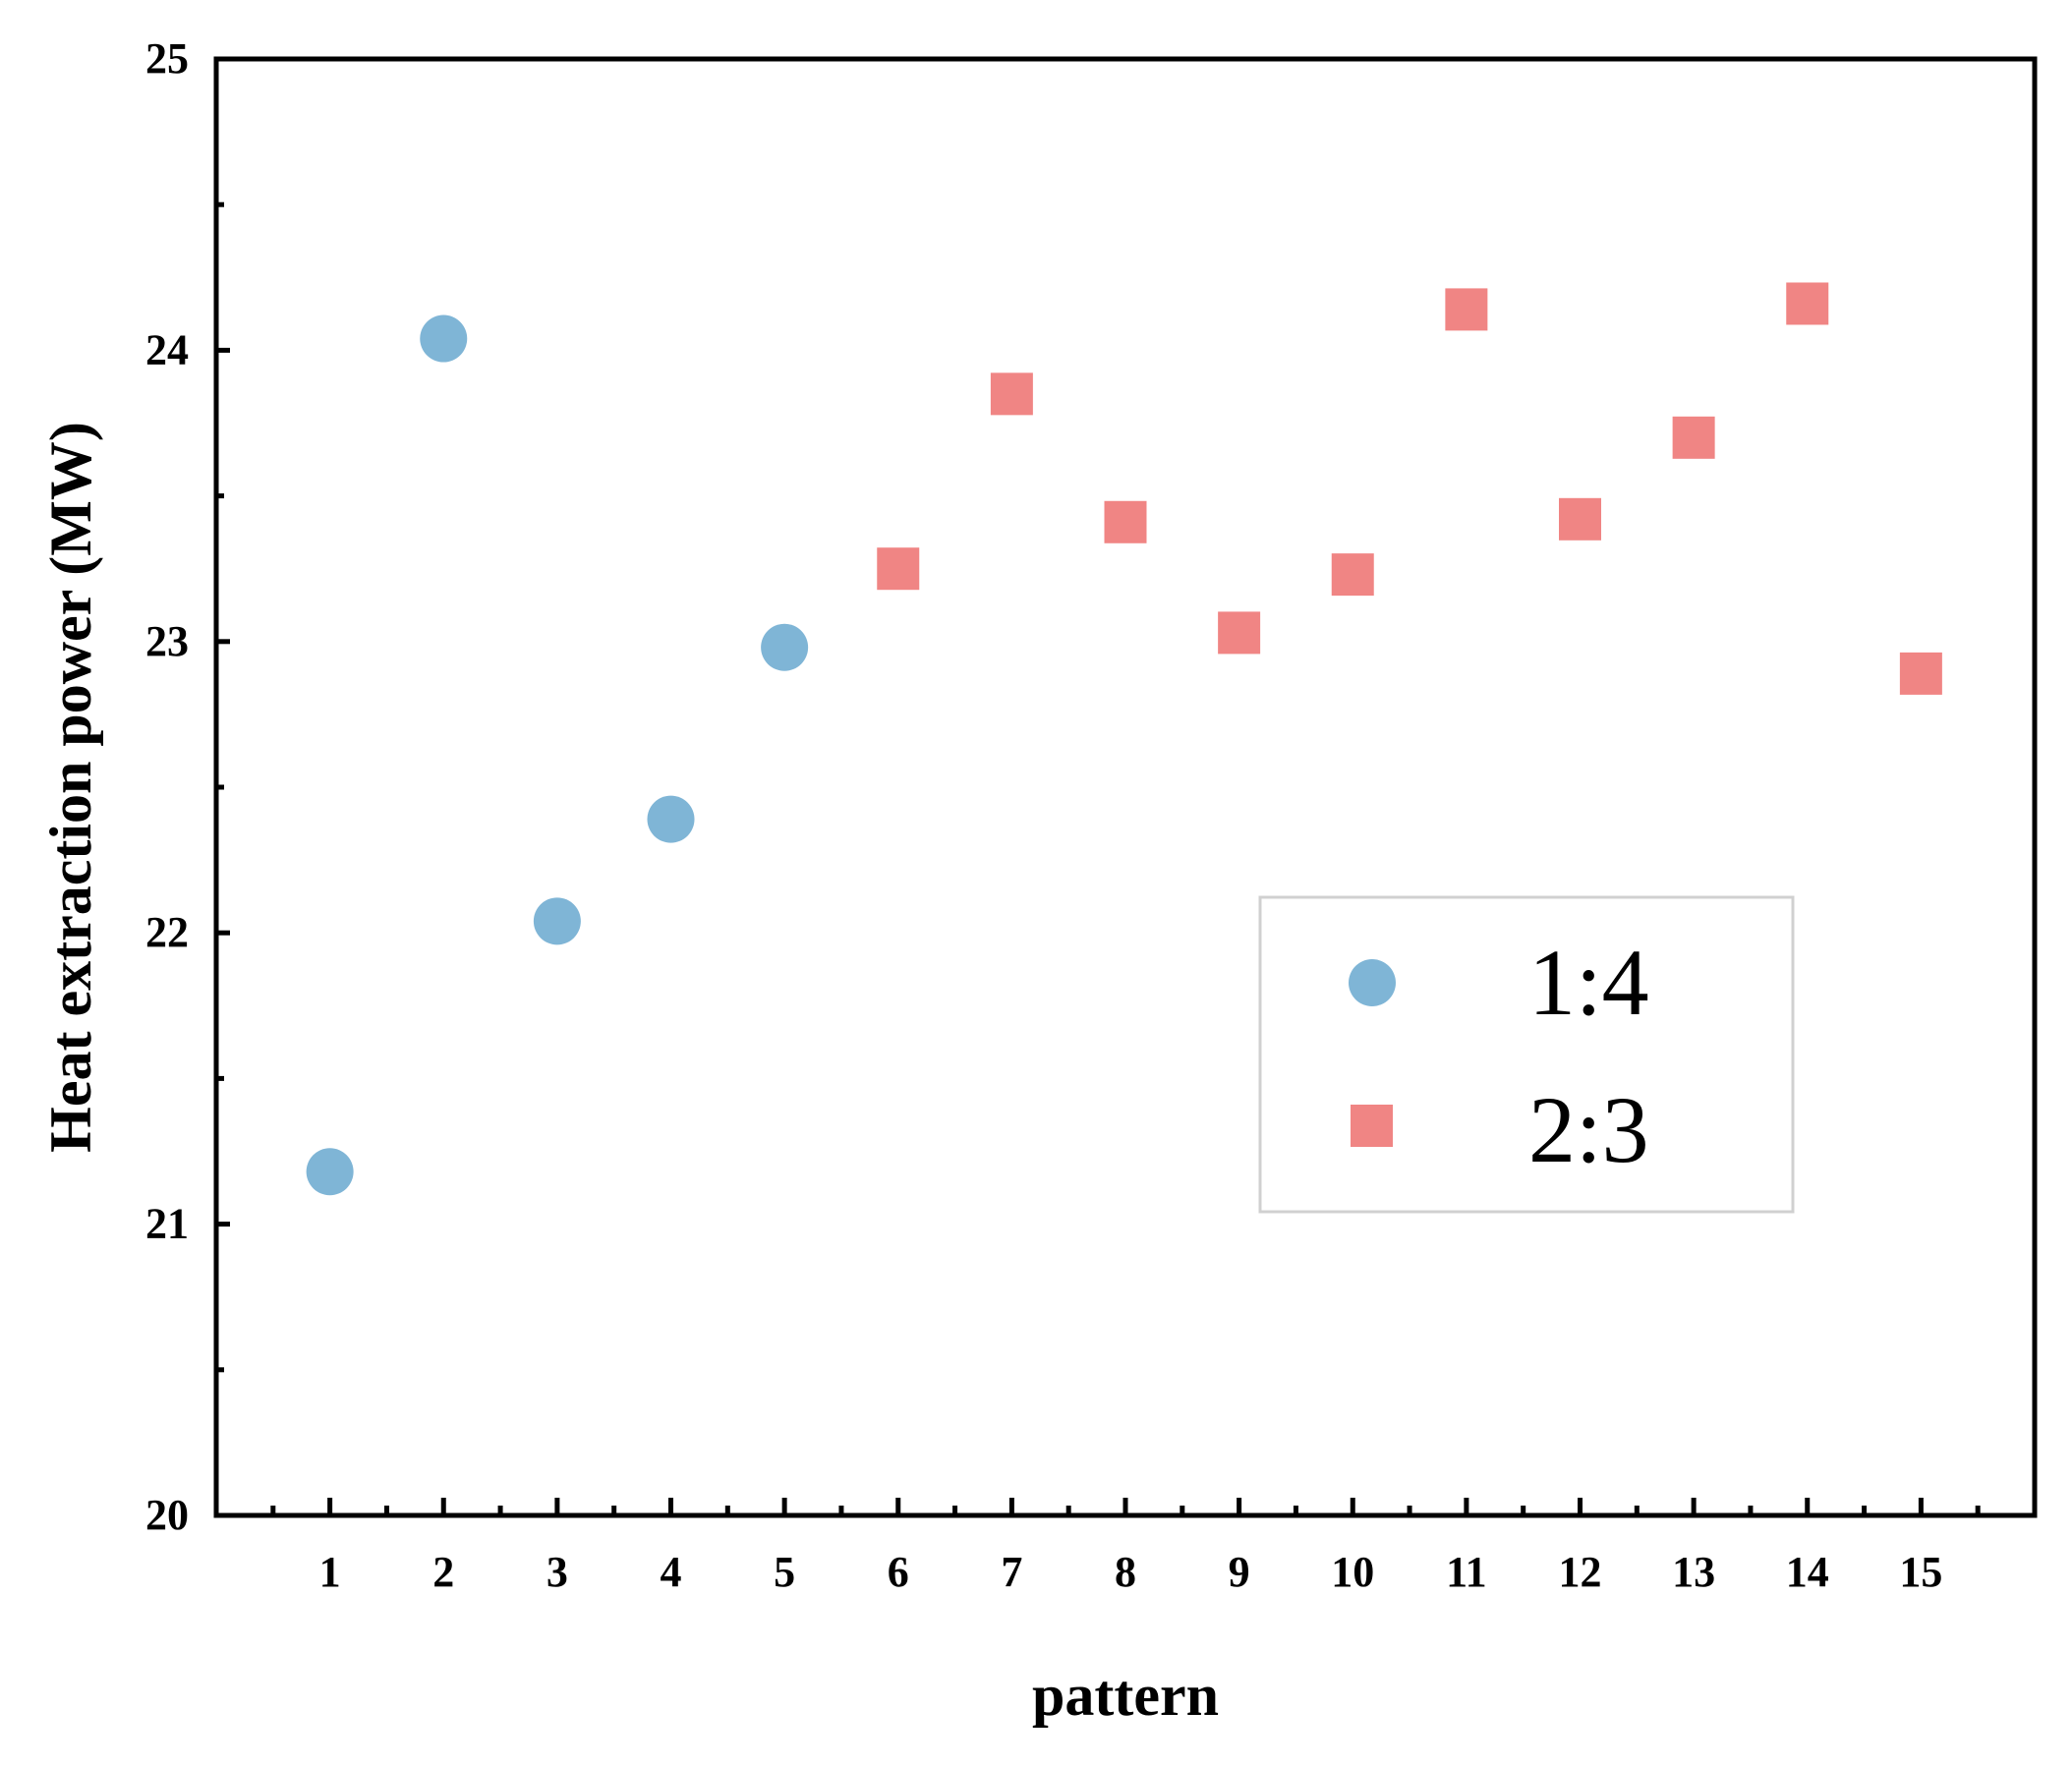 Image resolution: width=2072 pixels, height=1767 pixels. I want to click on x-axis-tick-labels: 1 2 3 4 5 6 7 8 9 10 11 12 13 14 15, so click(1131, 1572).